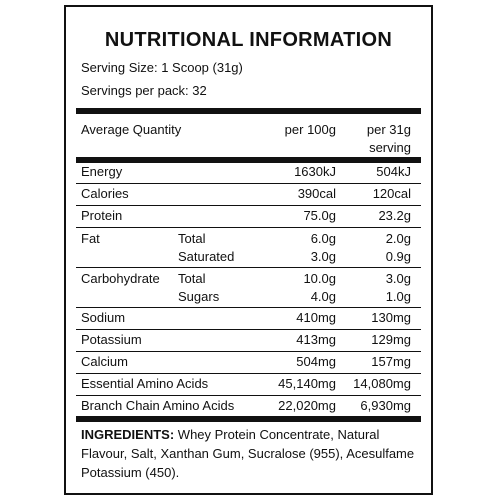  Describe the element at coordinates (316, 317) in the screenshot. I see `value-per-100g: 410mg` at that location.